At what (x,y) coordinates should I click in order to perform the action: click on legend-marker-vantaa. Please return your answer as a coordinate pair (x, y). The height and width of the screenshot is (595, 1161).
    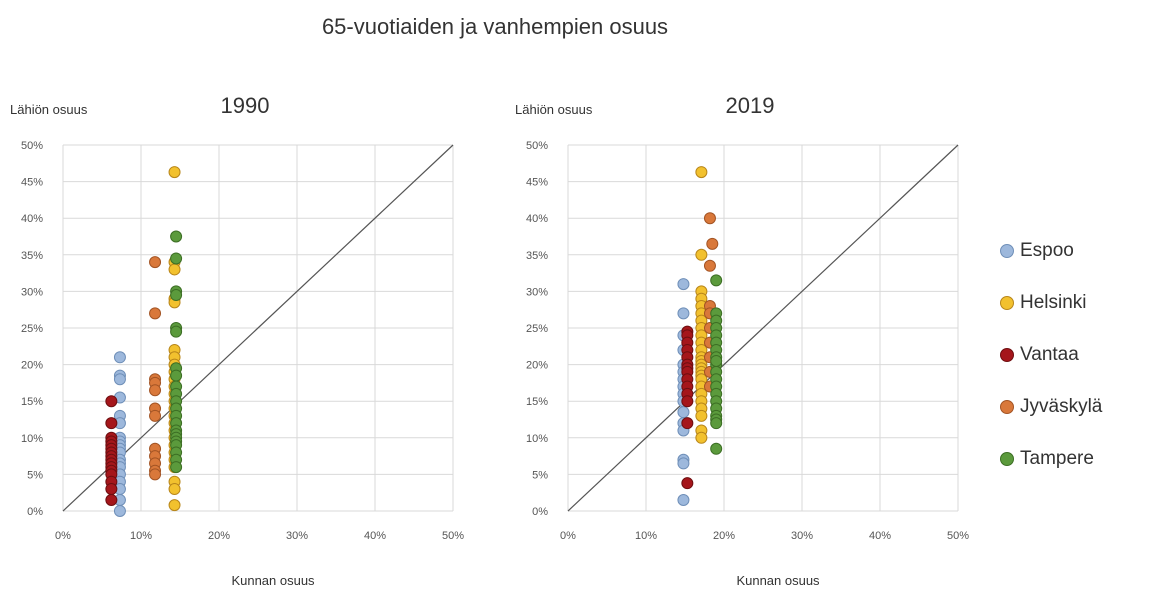
    Looking at the image, I should click on (1007, 355).